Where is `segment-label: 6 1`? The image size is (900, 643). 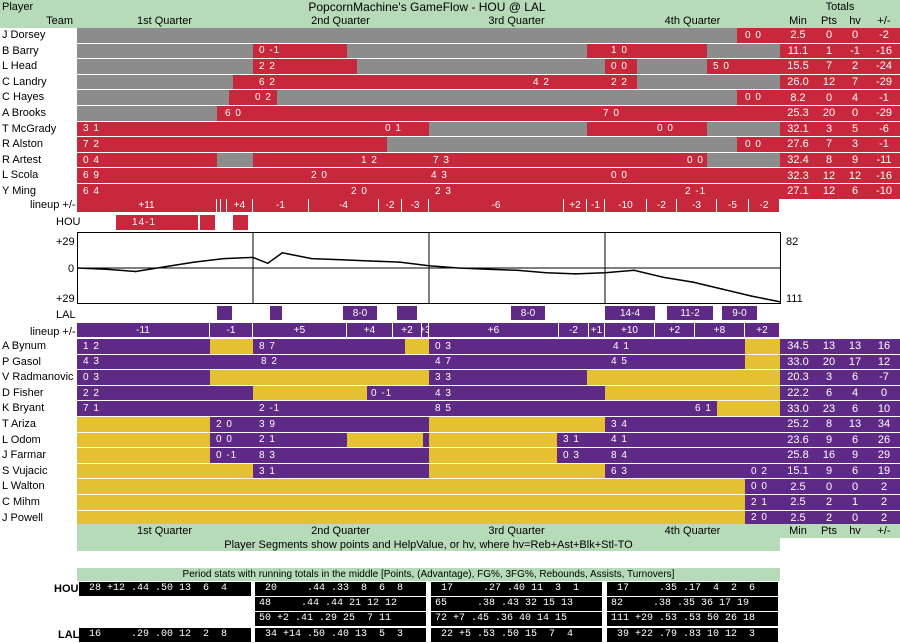 segment-label: 6 1 is located at coordinates (703, 409).